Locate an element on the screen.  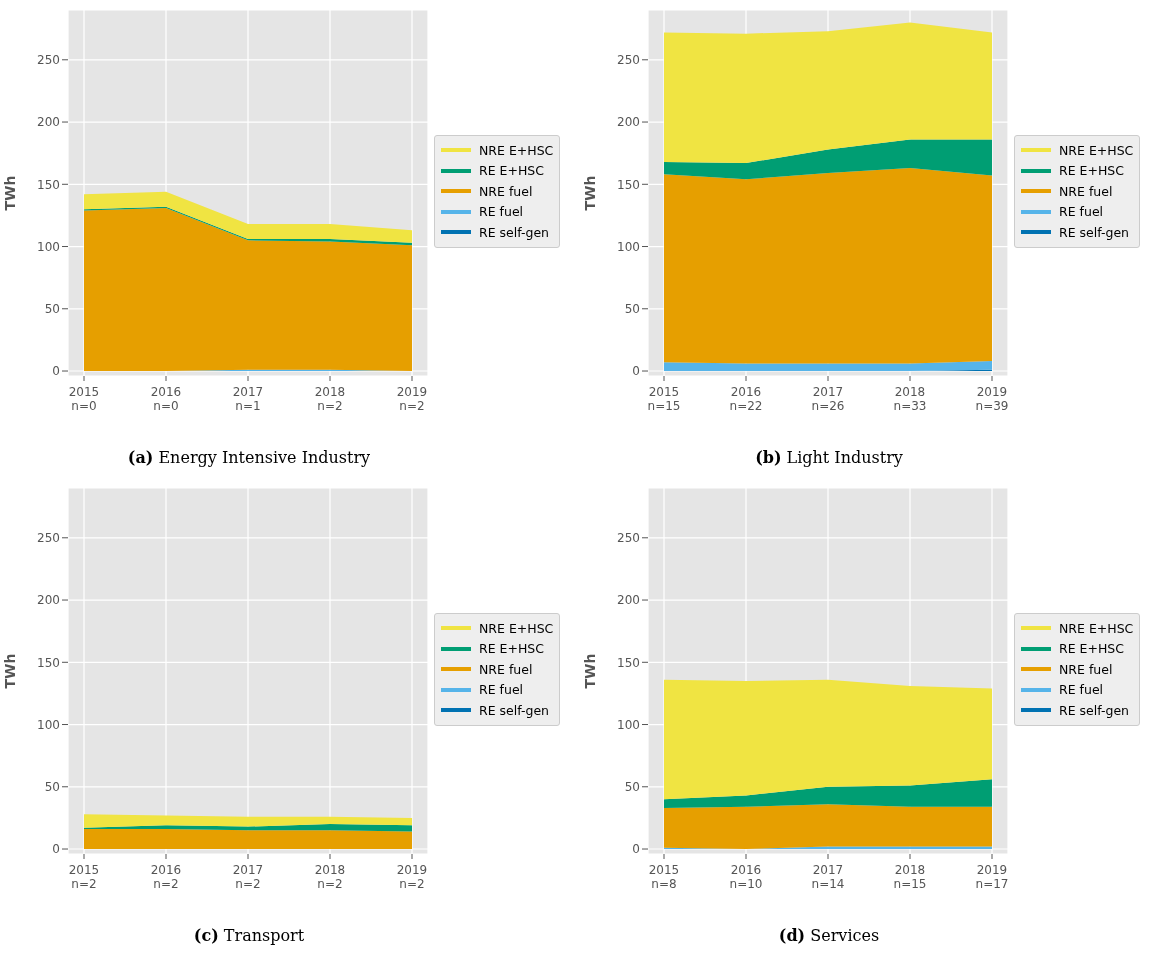
text: (c) Transport is located at coordinates (249, 935).